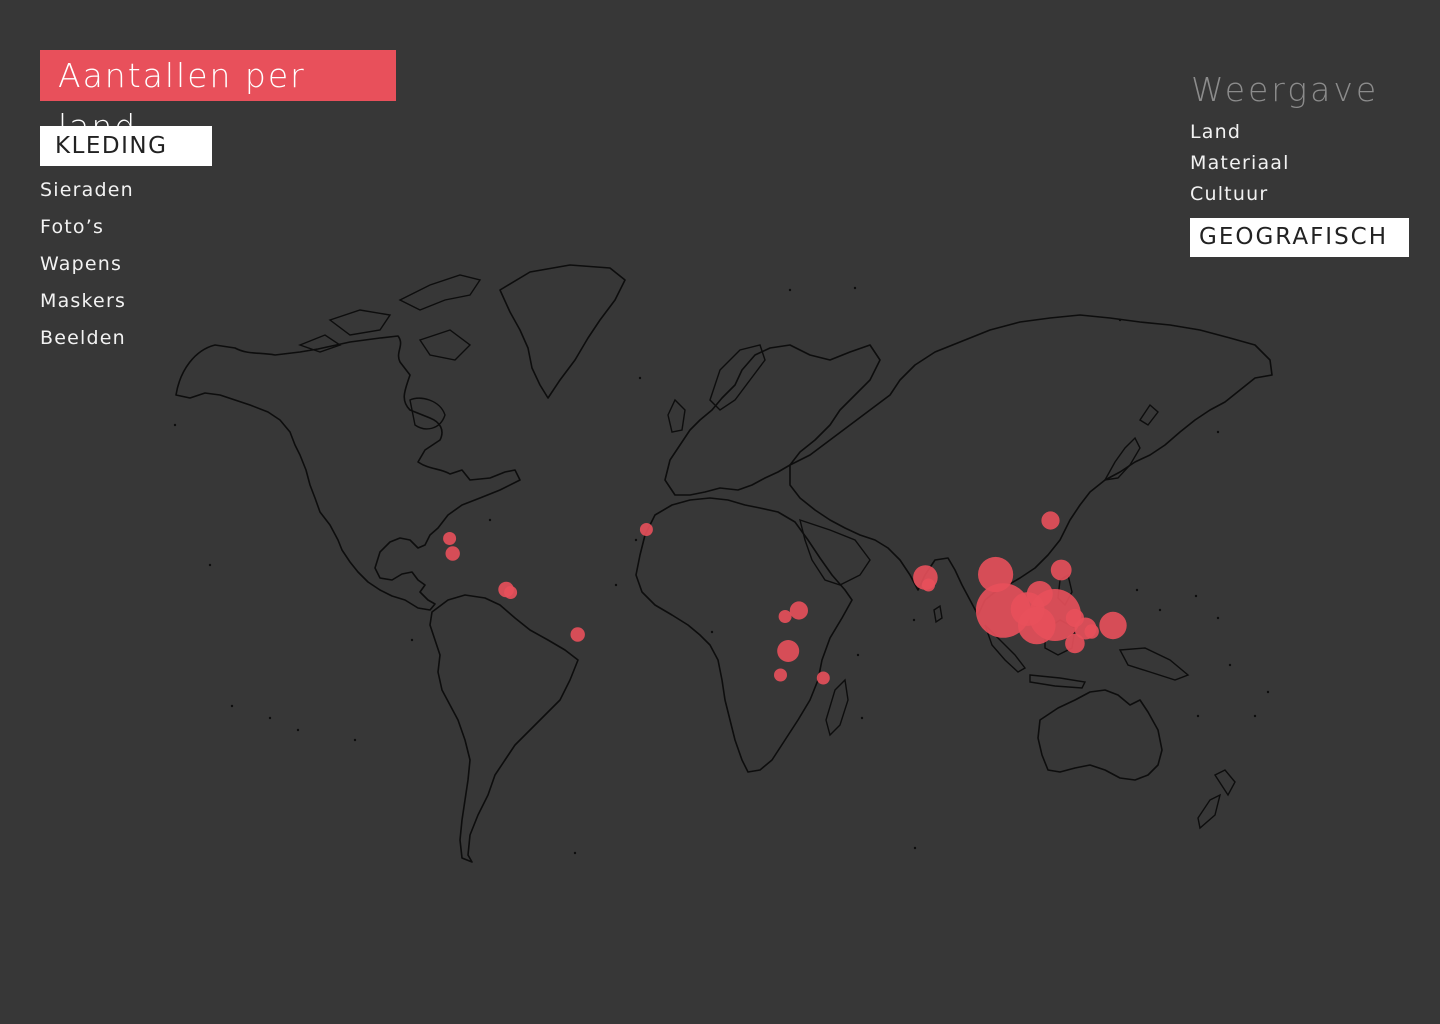 The height and width of the screenshot is (1024, 1440). I want to click on category-item-sieraden: Sieraden, so click(87, 190).